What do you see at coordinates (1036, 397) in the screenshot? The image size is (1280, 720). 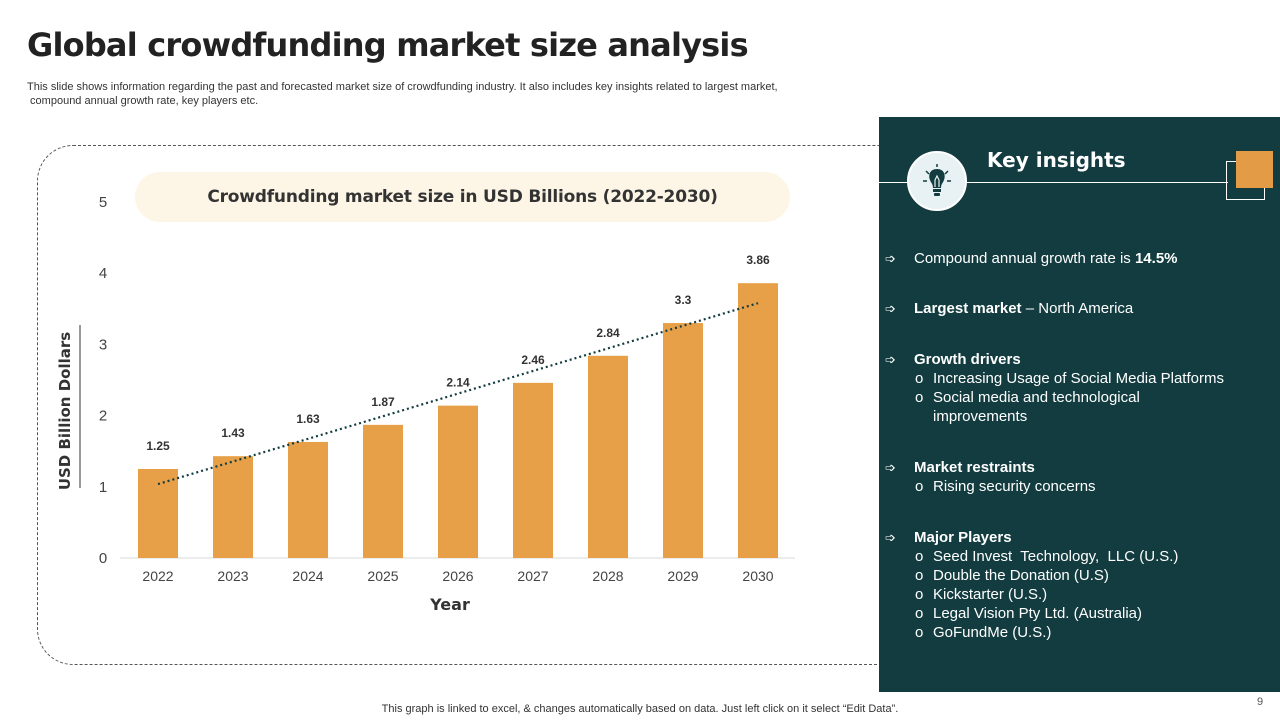 I see `growth-driver-item: Social media and technological` at bounding box center [1036, 397].